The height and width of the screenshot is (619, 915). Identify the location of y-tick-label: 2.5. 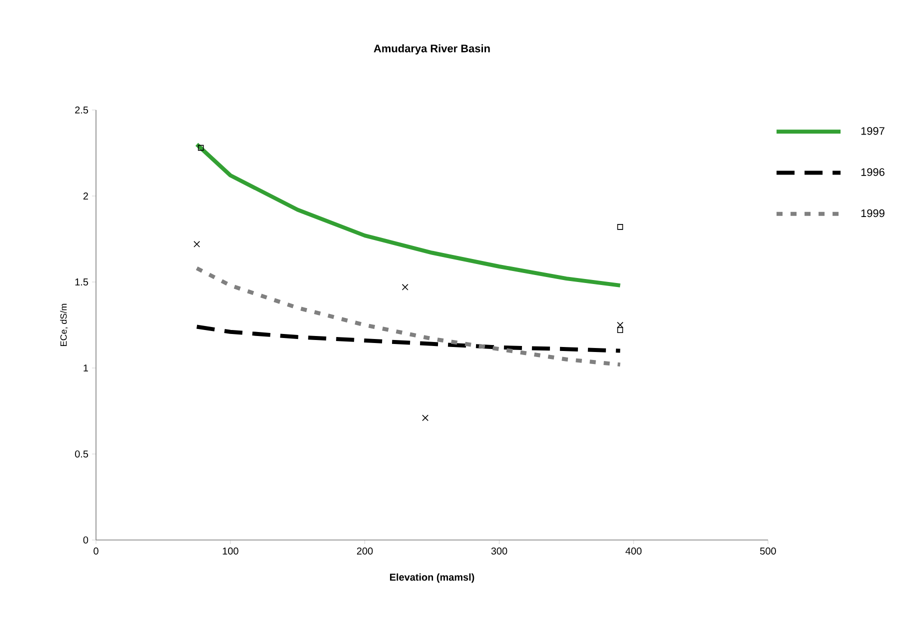
(81, 110).